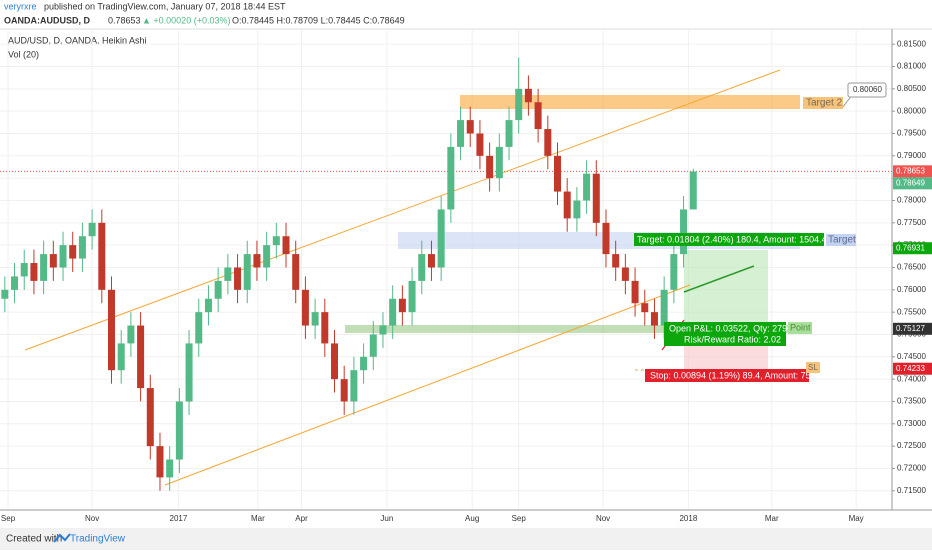 The width and height of the screenshot is (932, 555). Describe the element at coordinates (186, 20) in the screenshot. I see `change: ▲ +0.00020 (+0.03%)` at that location.